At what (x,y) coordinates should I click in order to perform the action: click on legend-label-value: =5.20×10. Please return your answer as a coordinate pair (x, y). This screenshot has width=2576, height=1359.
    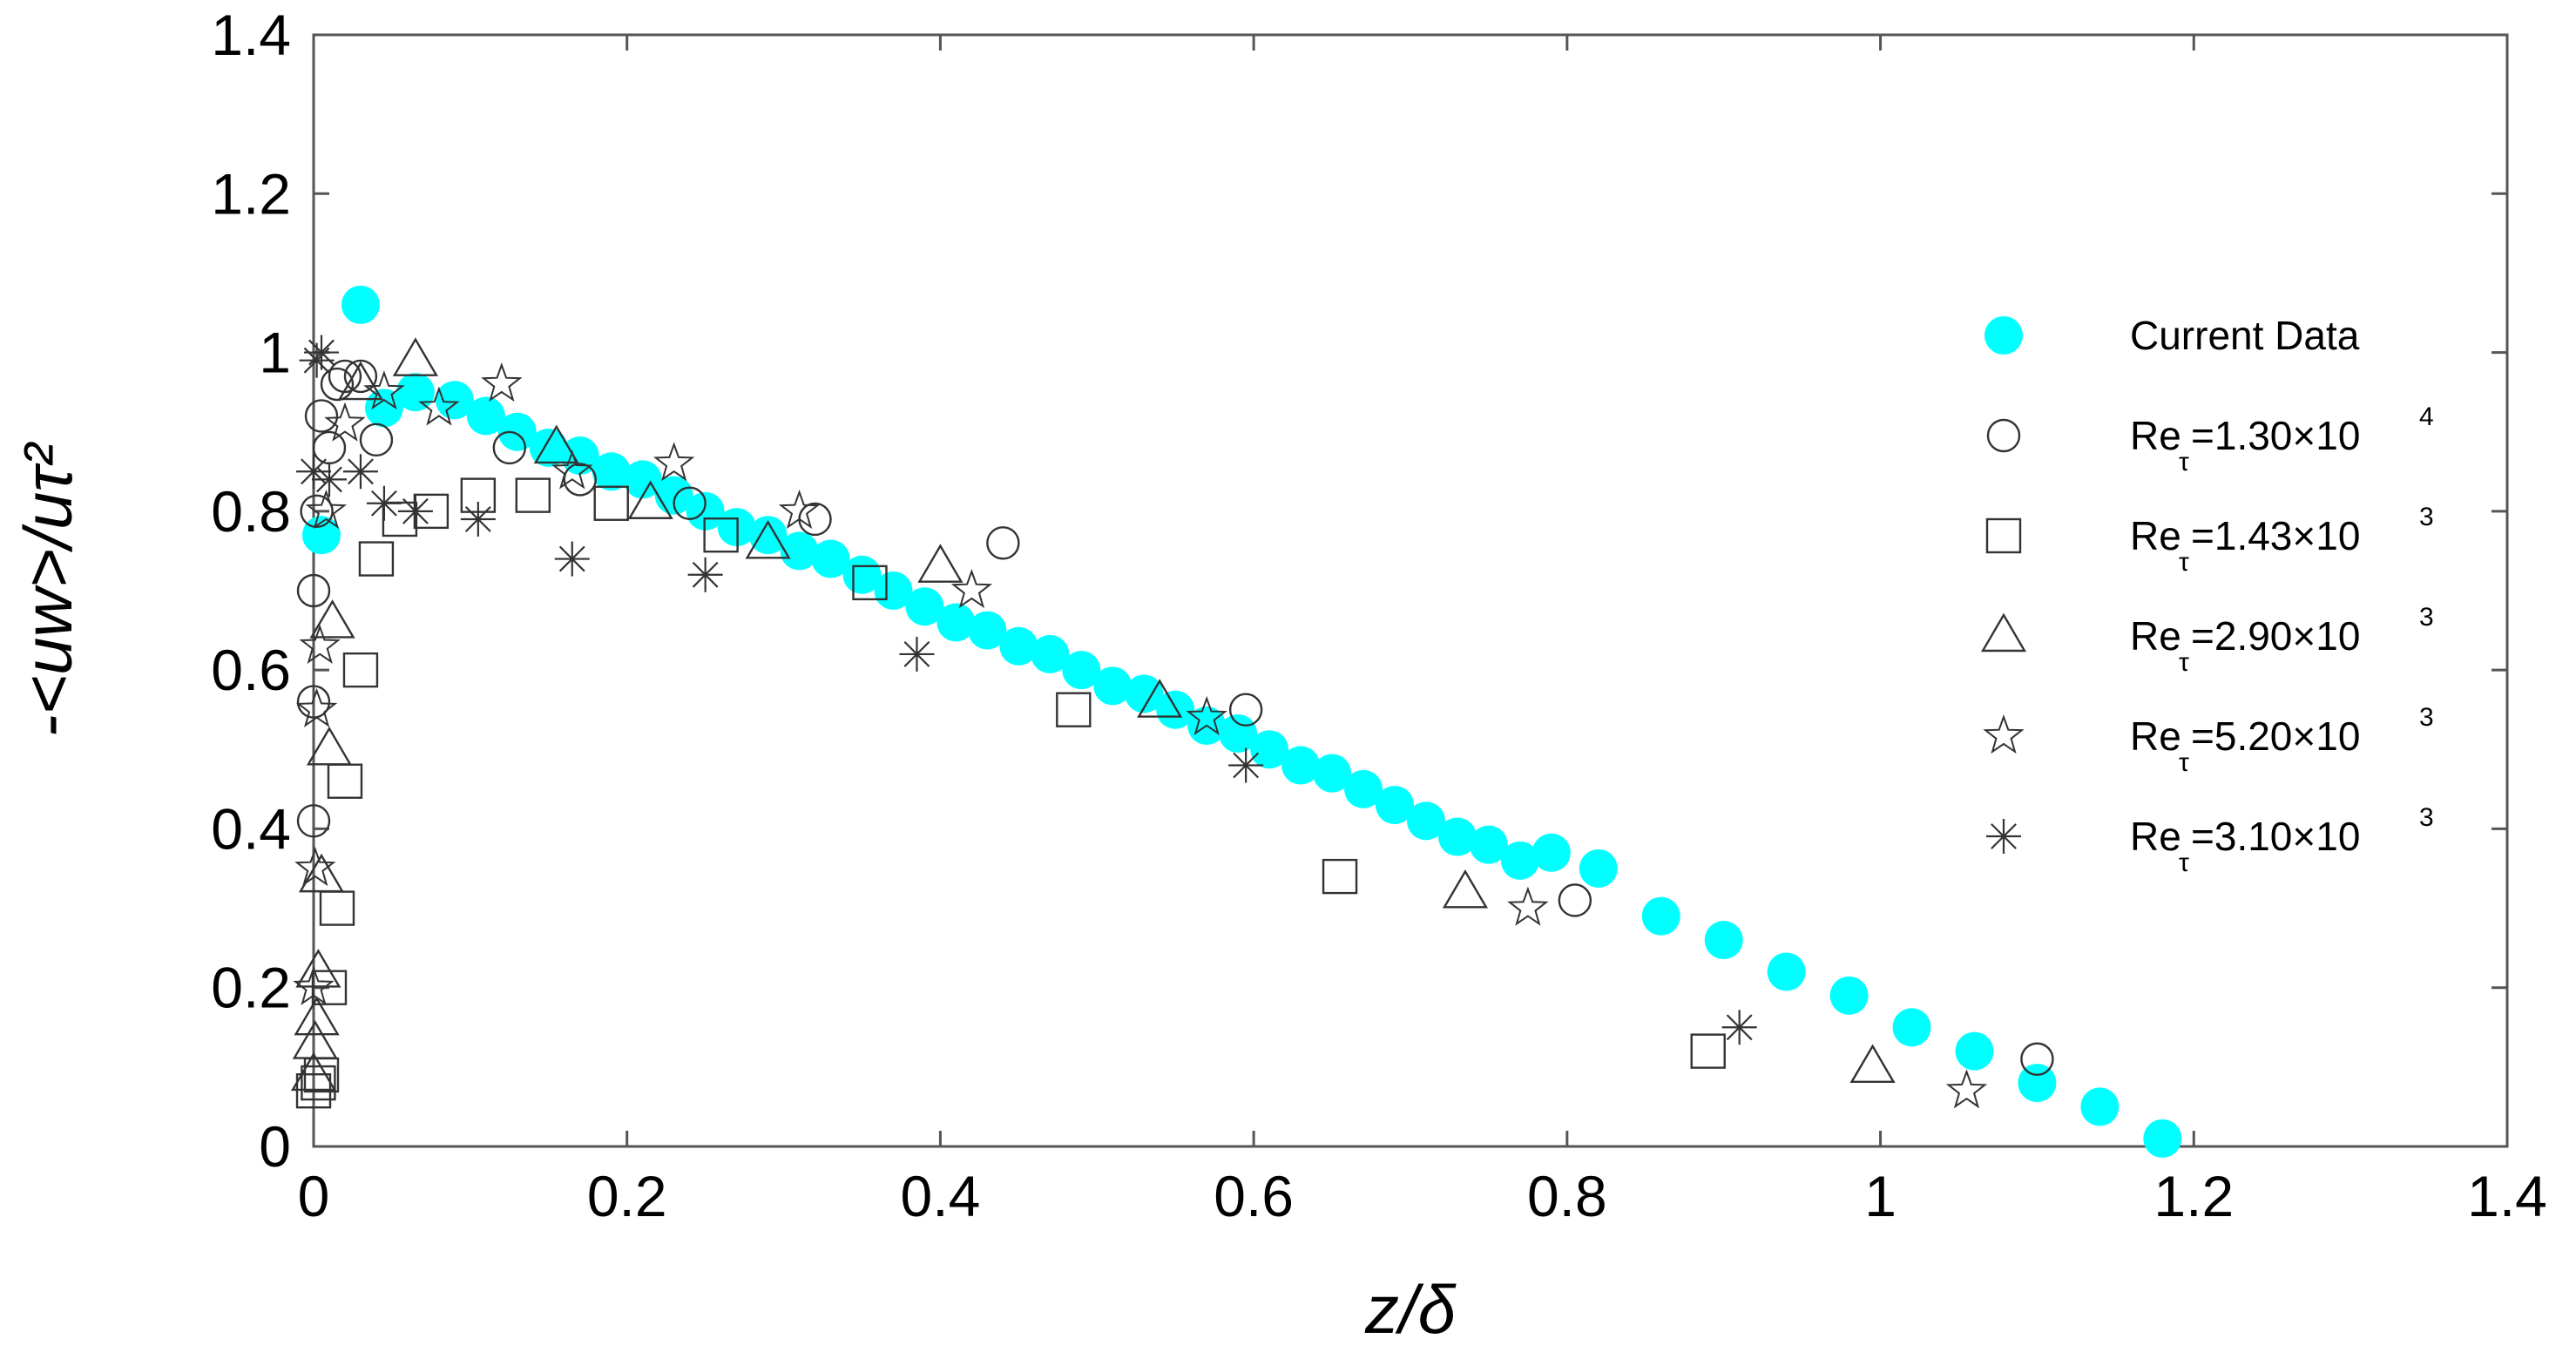
    Looking at the image, I should click on (2275, 736).